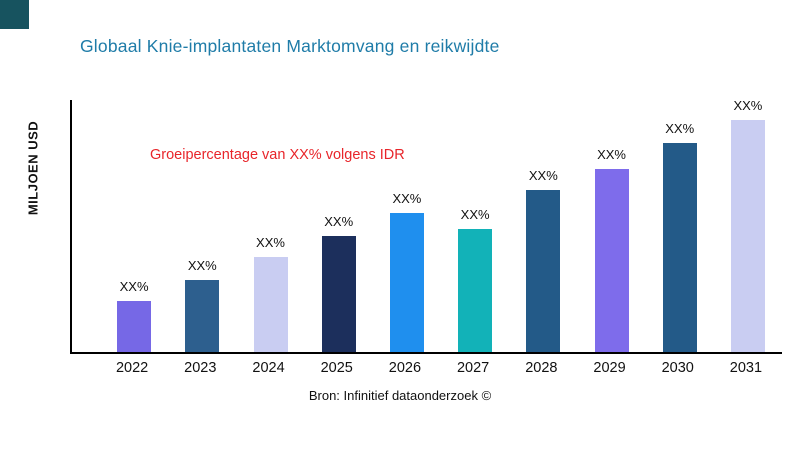 The image size is (800, 450). Describe the element at coordinates (541, 368) in the screenshot. I see `x-tick-2028: 2028` at that location.